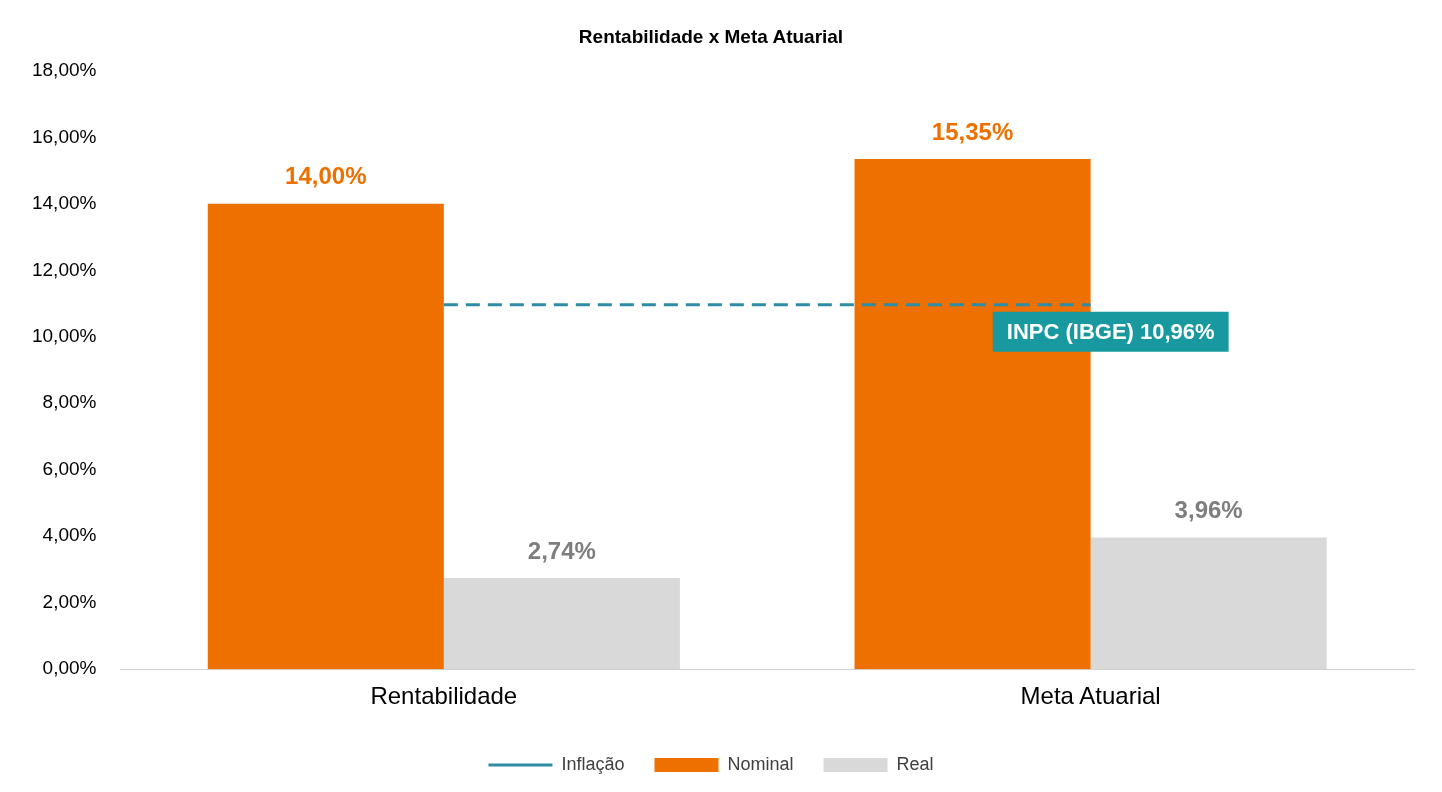 The width and height of the screenshot is (1442, 792). I want to click on data-label: 15,35%, so click(972, 131).